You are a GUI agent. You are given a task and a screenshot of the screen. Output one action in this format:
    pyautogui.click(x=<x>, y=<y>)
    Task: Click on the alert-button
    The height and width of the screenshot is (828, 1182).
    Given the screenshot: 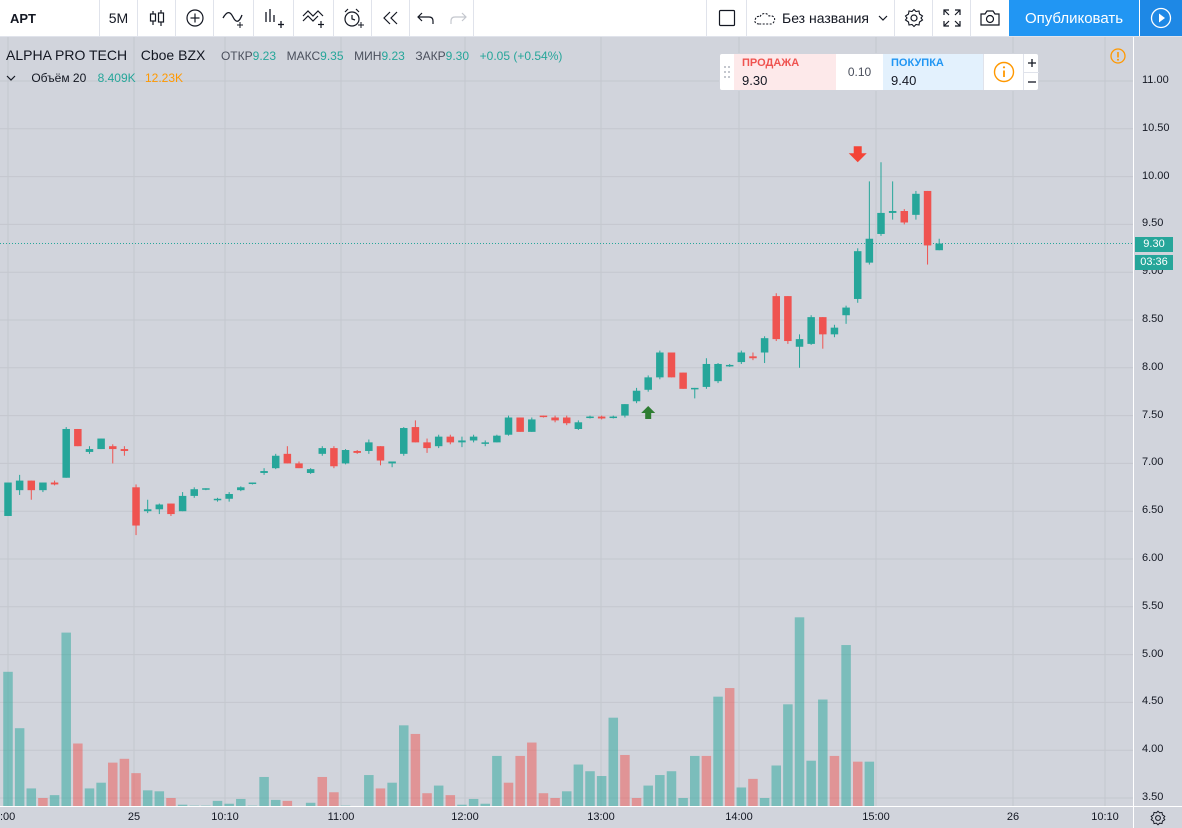 What is the action you would take?
    pyautogui.click(x=353, y=18)
    